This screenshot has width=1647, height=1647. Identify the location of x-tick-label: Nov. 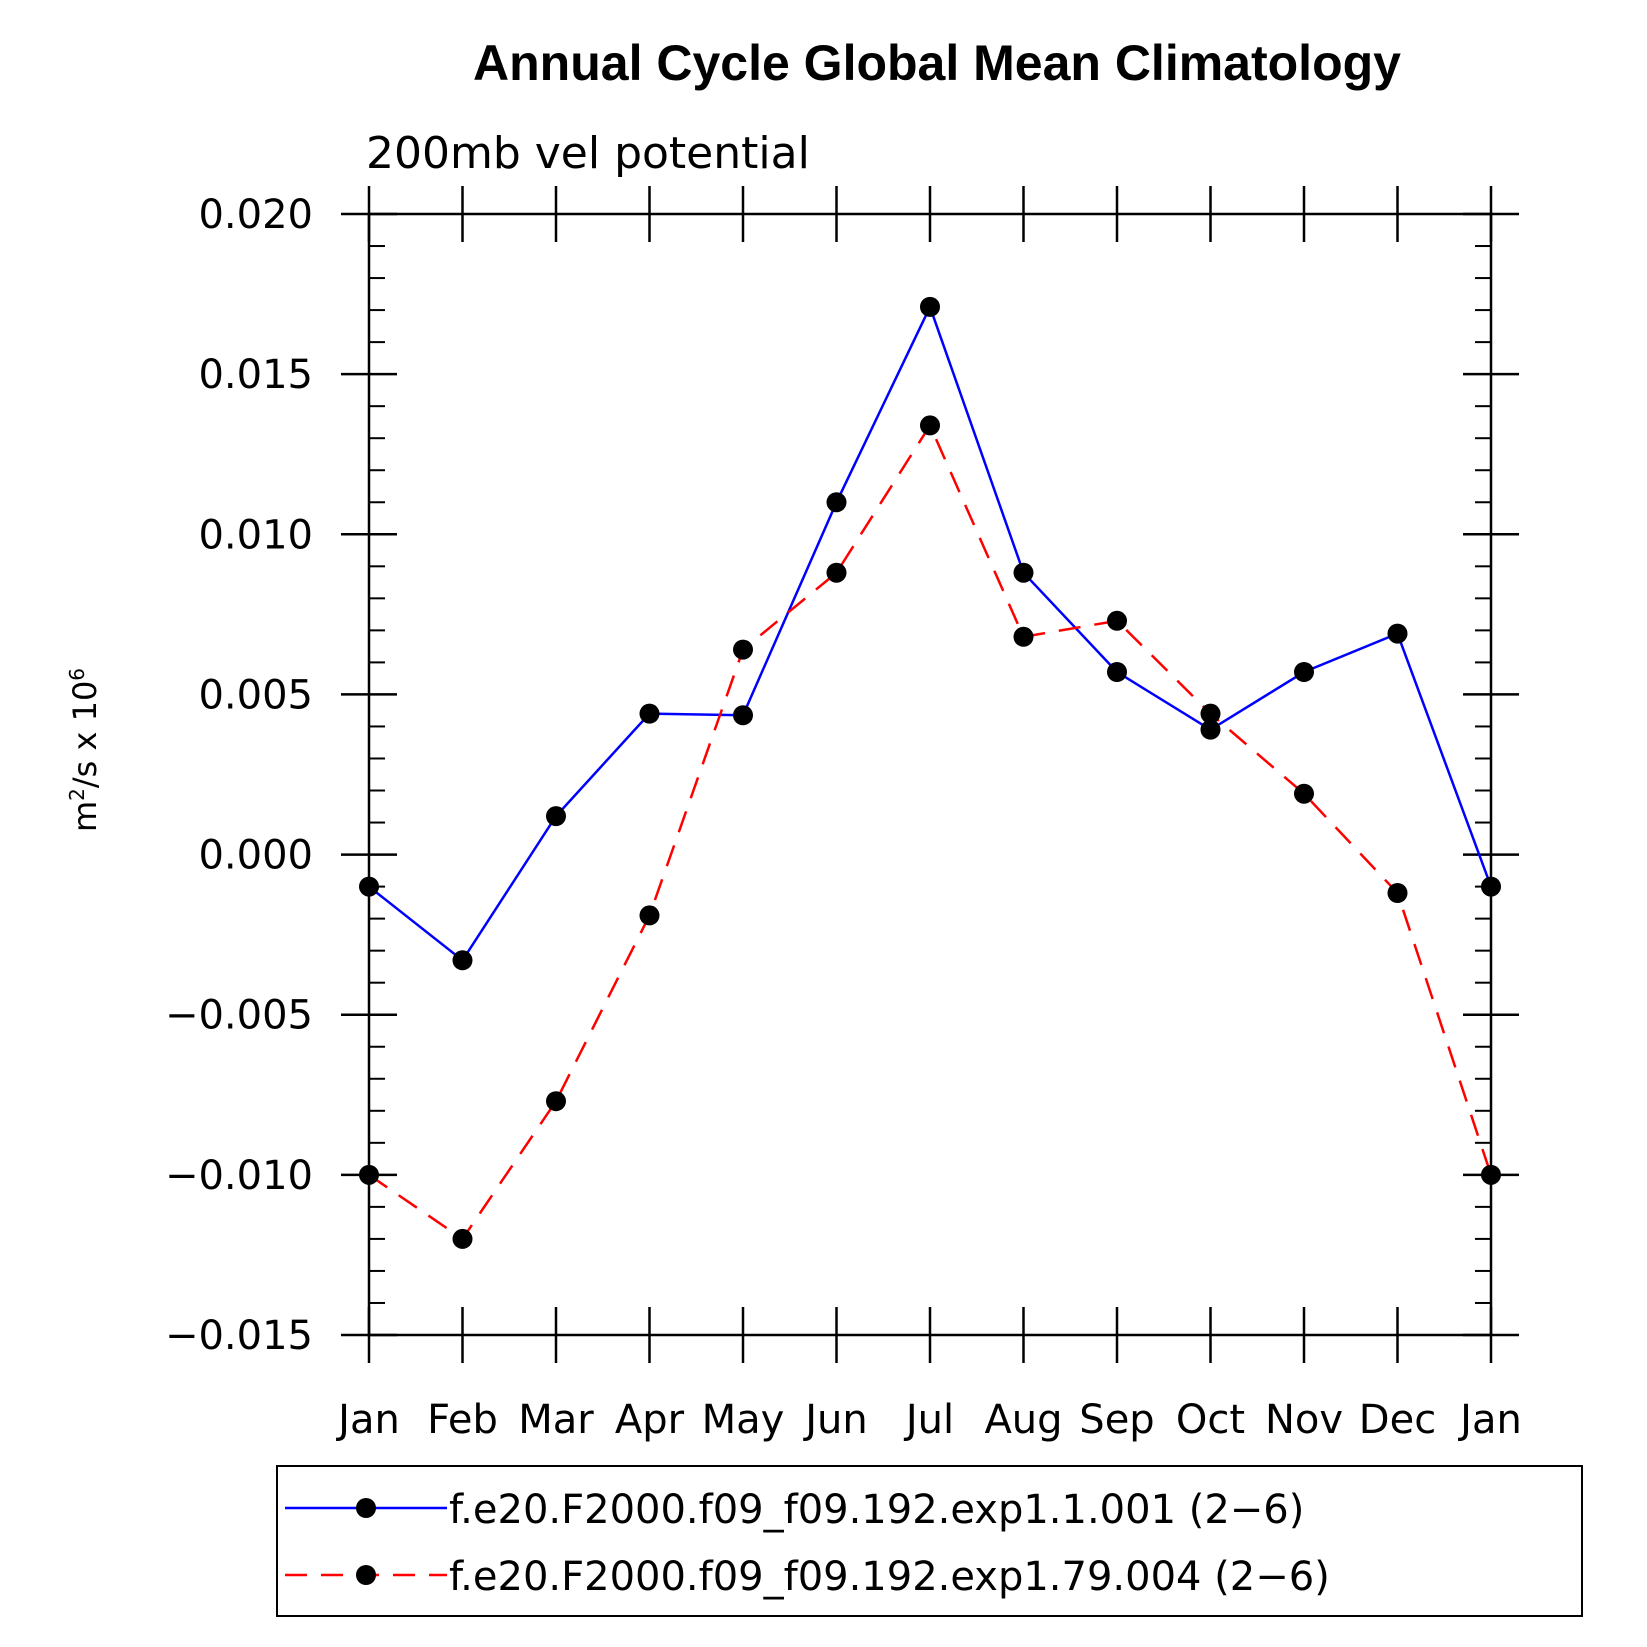
(1304, 1420).